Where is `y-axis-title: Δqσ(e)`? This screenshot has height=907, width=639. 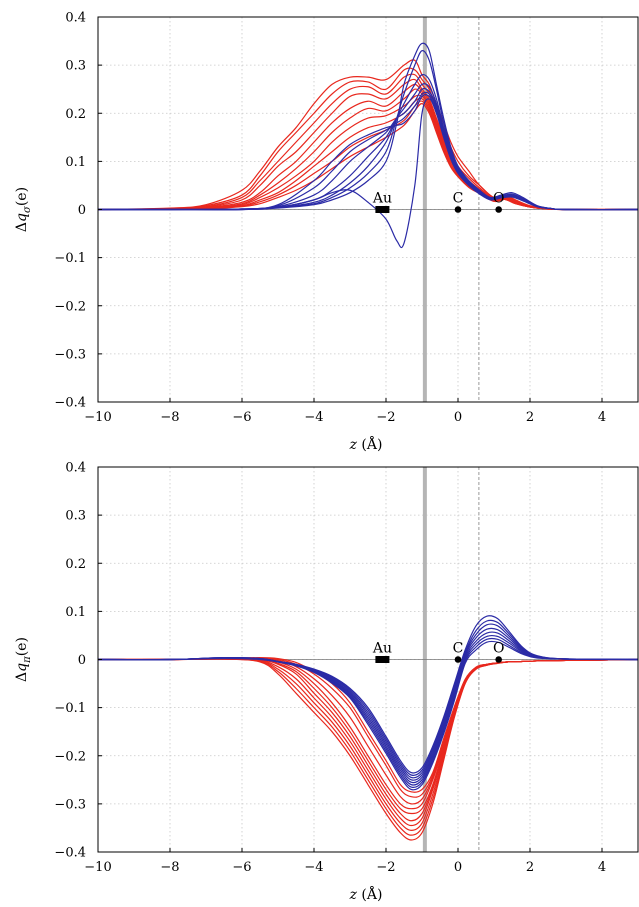 y-axis-title: Δqσ(e) is located at coordinates (23, 209).